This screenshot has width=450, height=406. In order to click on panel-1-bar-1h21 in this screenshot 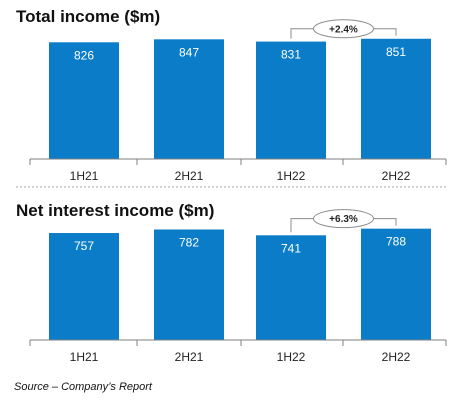, I will do `click(84, 100)`.